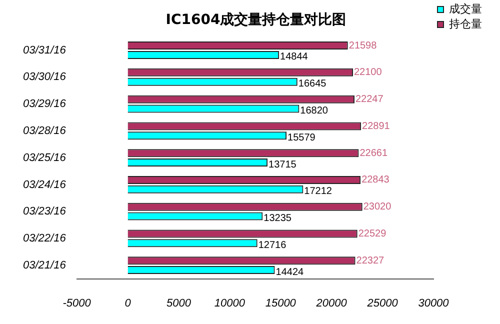 This screenshot has width=500, height=324. I want to click on data-label: 13235, so click(278, 218).